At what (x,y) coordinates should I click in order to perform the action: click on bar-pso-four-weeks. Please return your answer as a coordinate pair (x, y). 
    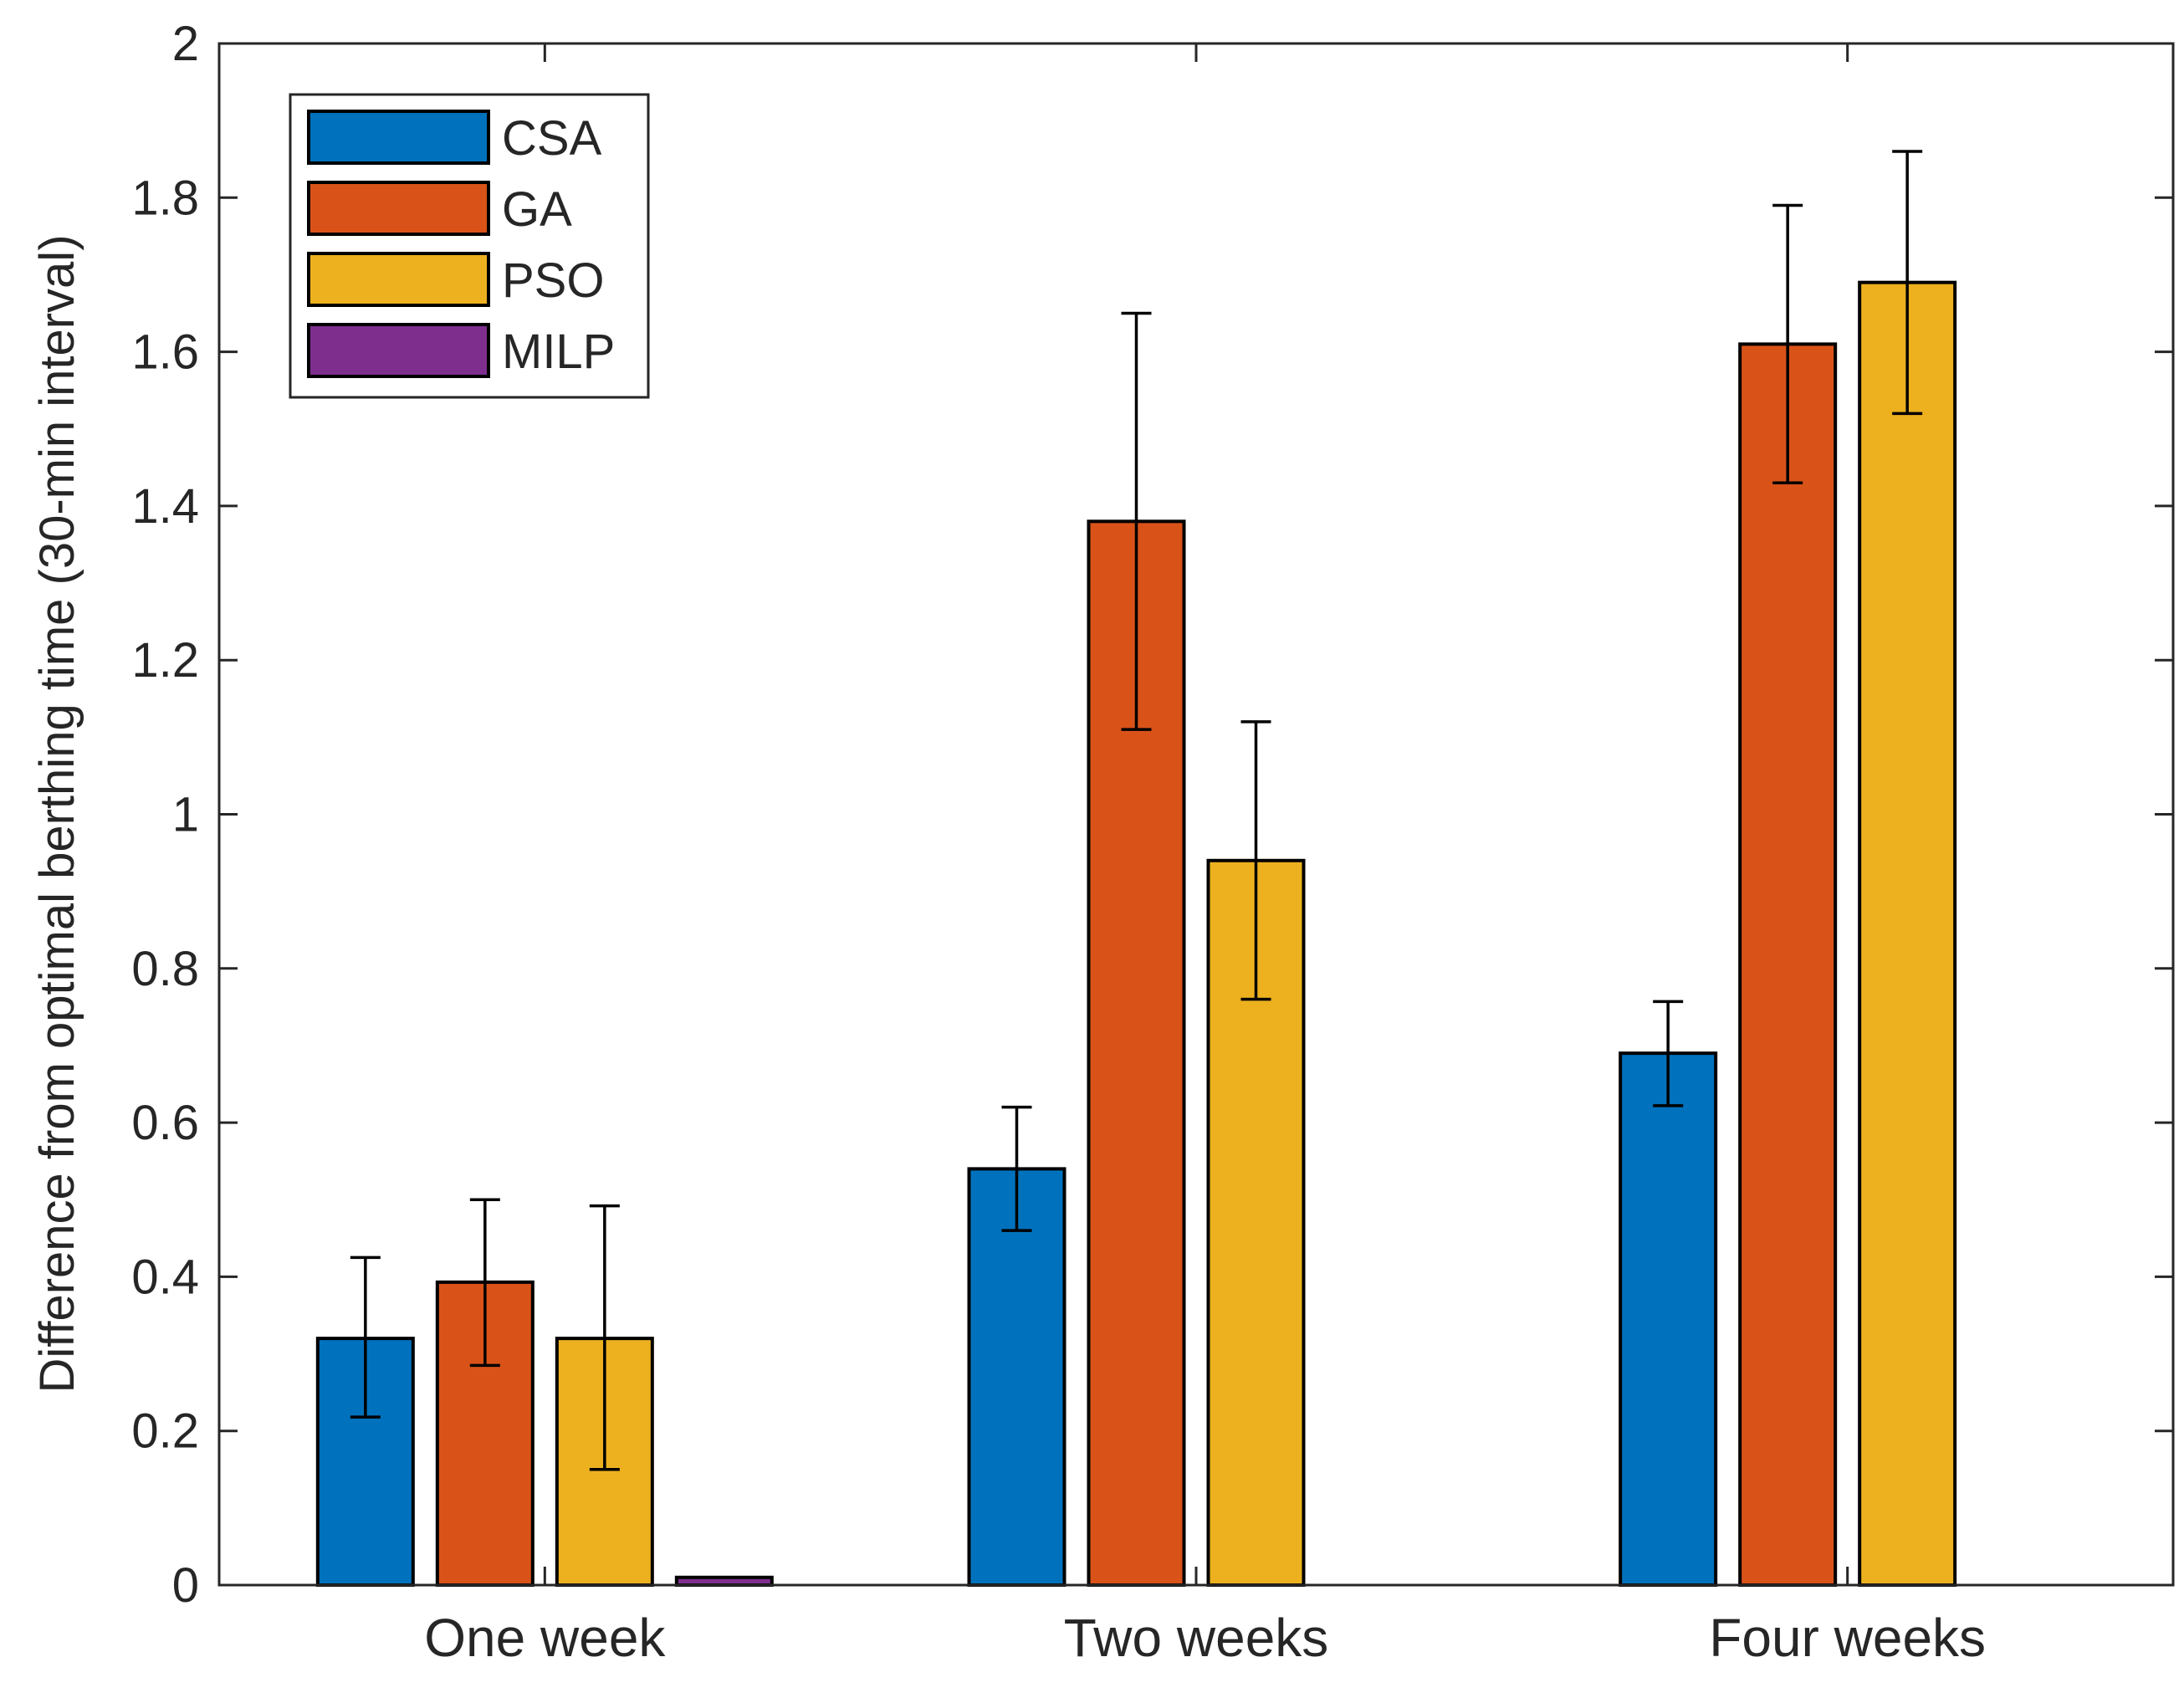
    Looking at the image, I should click on (1907, 934).